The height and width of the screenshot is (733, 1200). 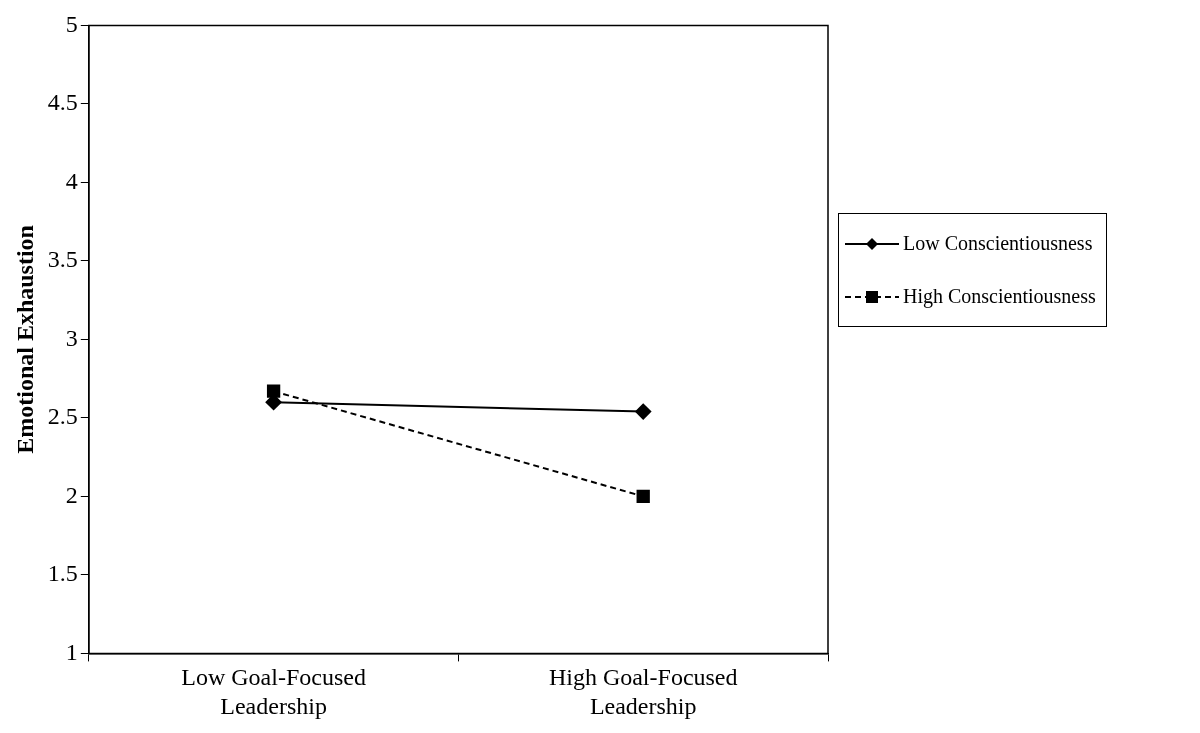 I want to click on y-tick-label: 4.5, so click(x=62, y=102).